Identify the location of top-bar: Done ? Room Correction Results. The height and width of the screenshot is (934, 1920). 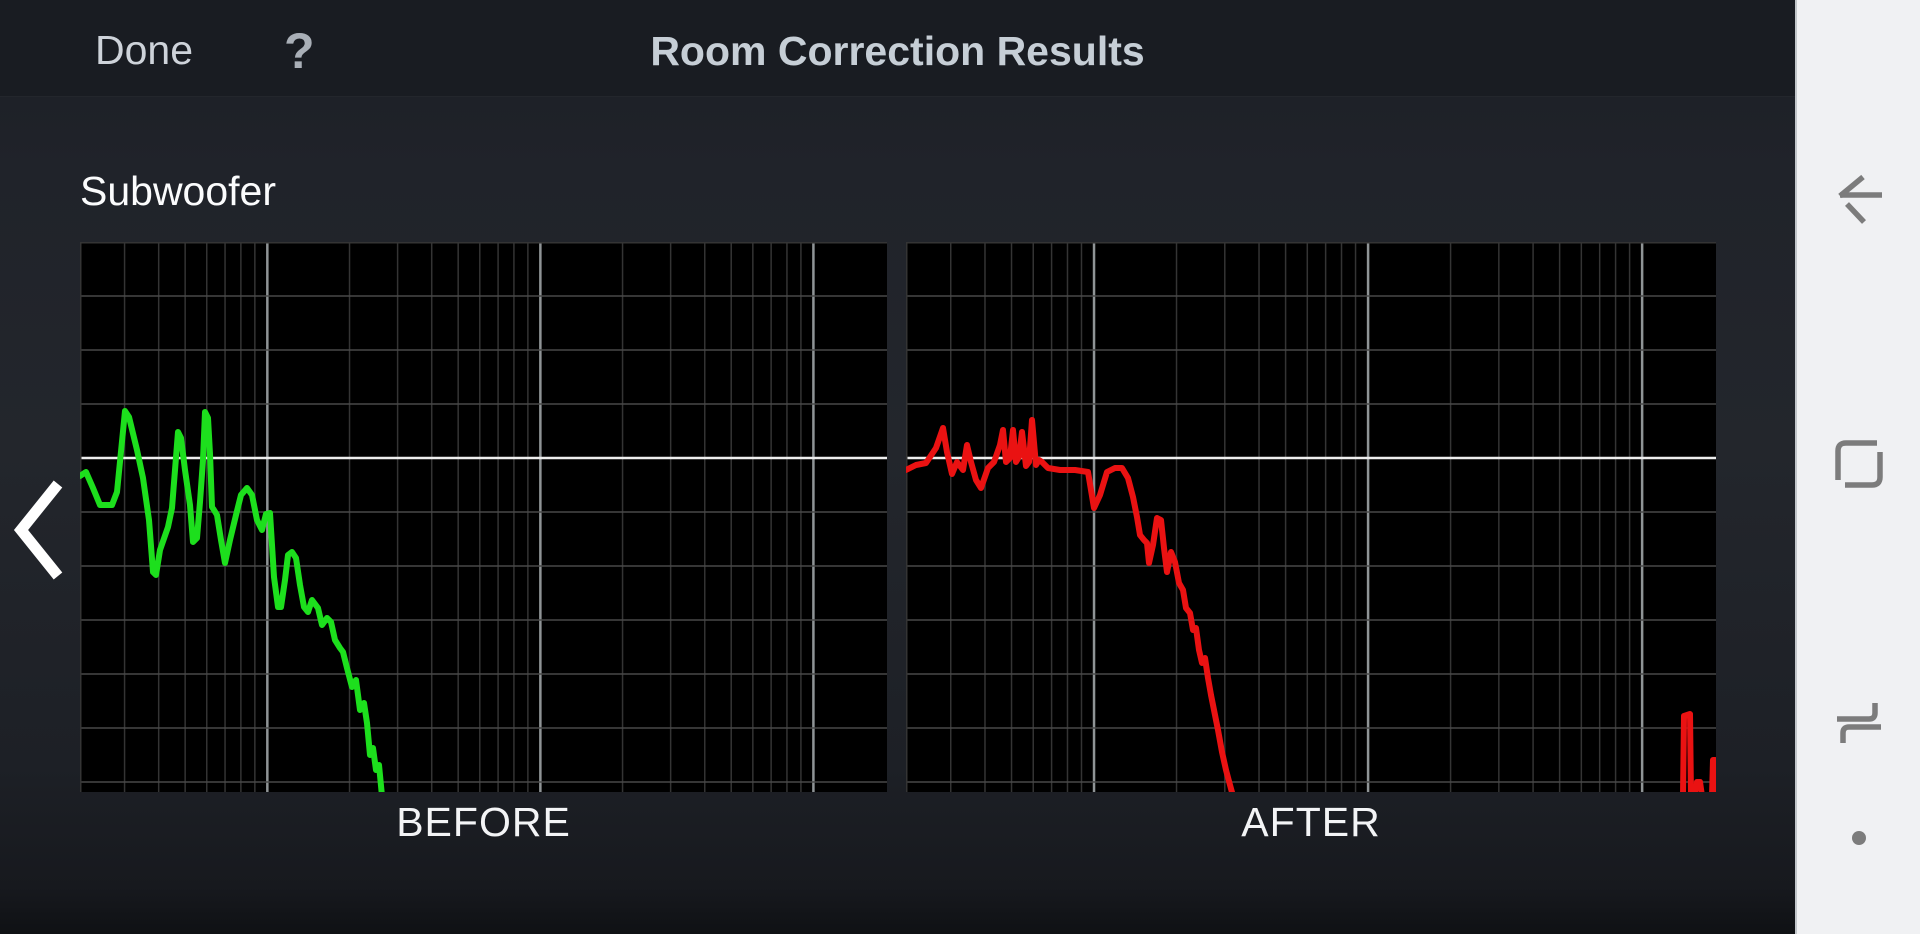
(897, 48).